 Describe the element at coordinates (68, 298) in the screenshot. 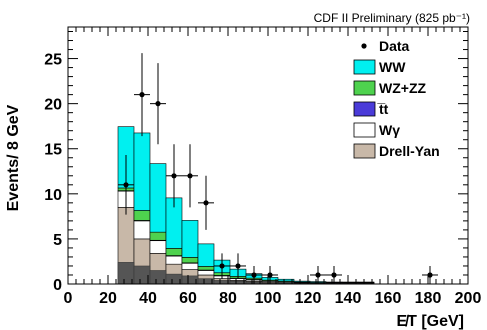

I see `x-tick-label: 0` at that location.